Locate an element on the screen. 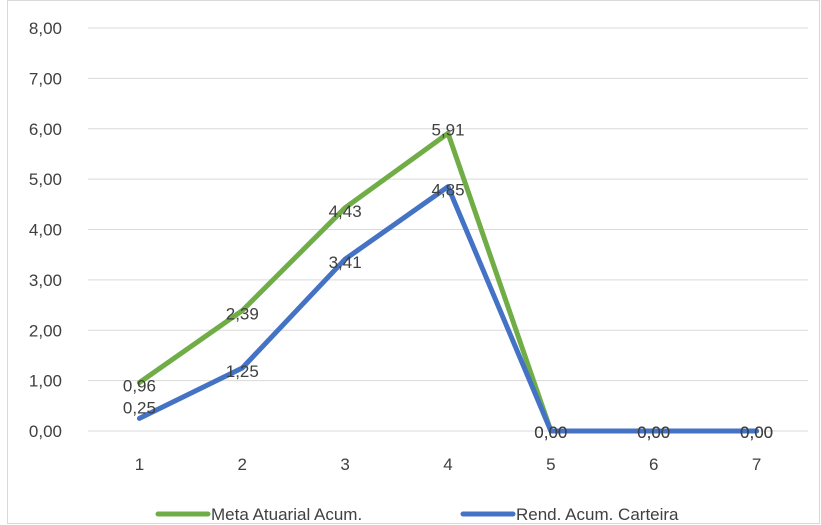 The height and width of the screenshot is (525, 821). x-tick-label: 4 is located at coordinates (447, 464).